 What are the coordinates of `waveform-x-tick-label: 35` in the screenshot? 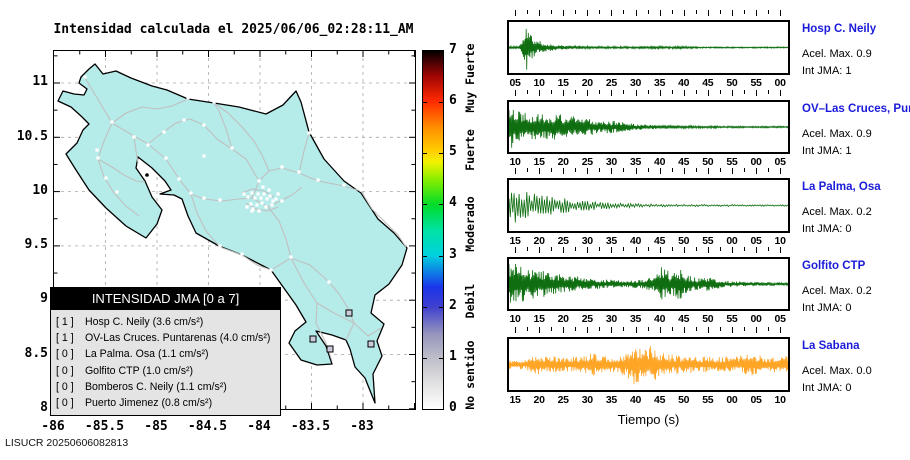 It's located at (635, 319).